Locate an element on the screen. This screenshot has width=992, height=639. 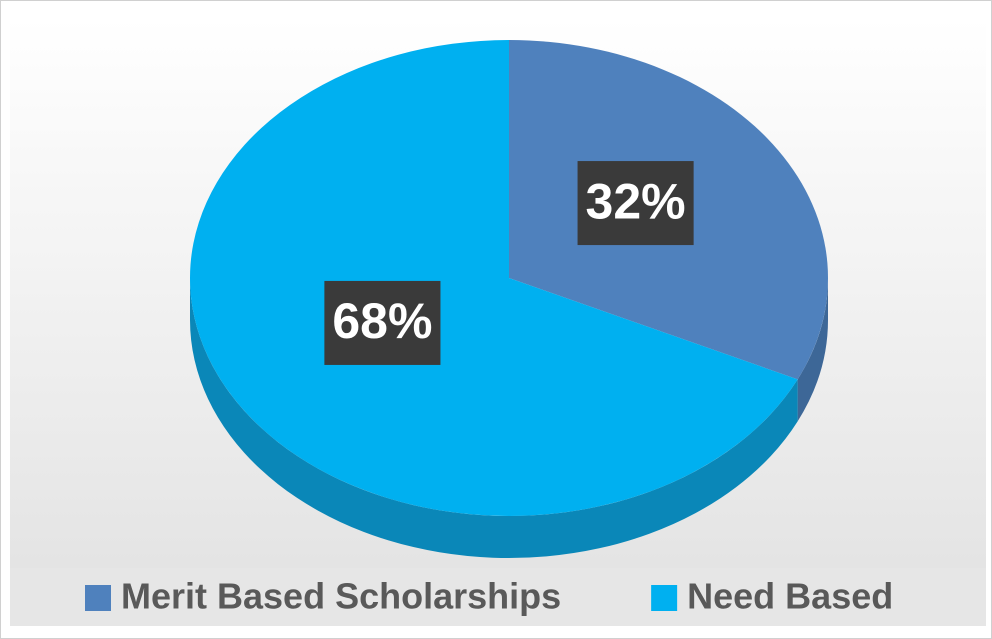
legend-label: Need Based is located at coordinates (790, 596).